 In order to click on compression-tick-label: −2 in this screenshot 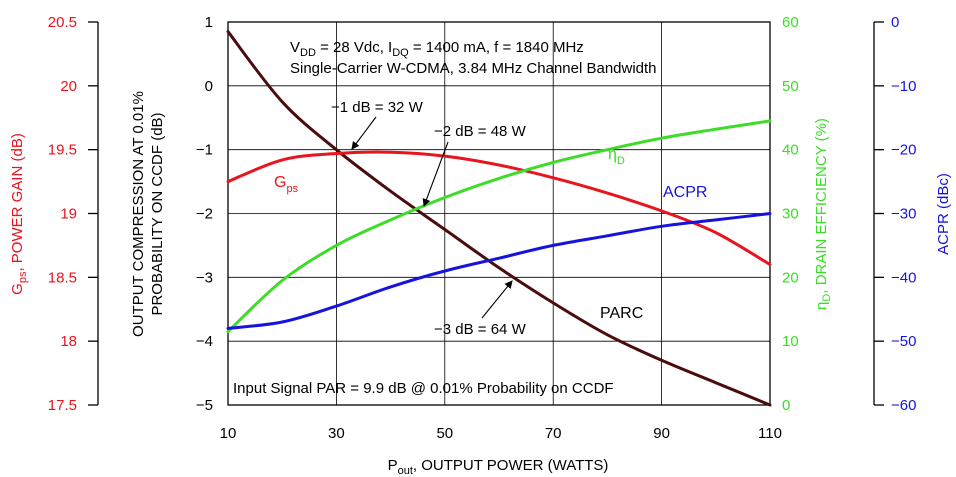, I will do `click(204, 214)`.